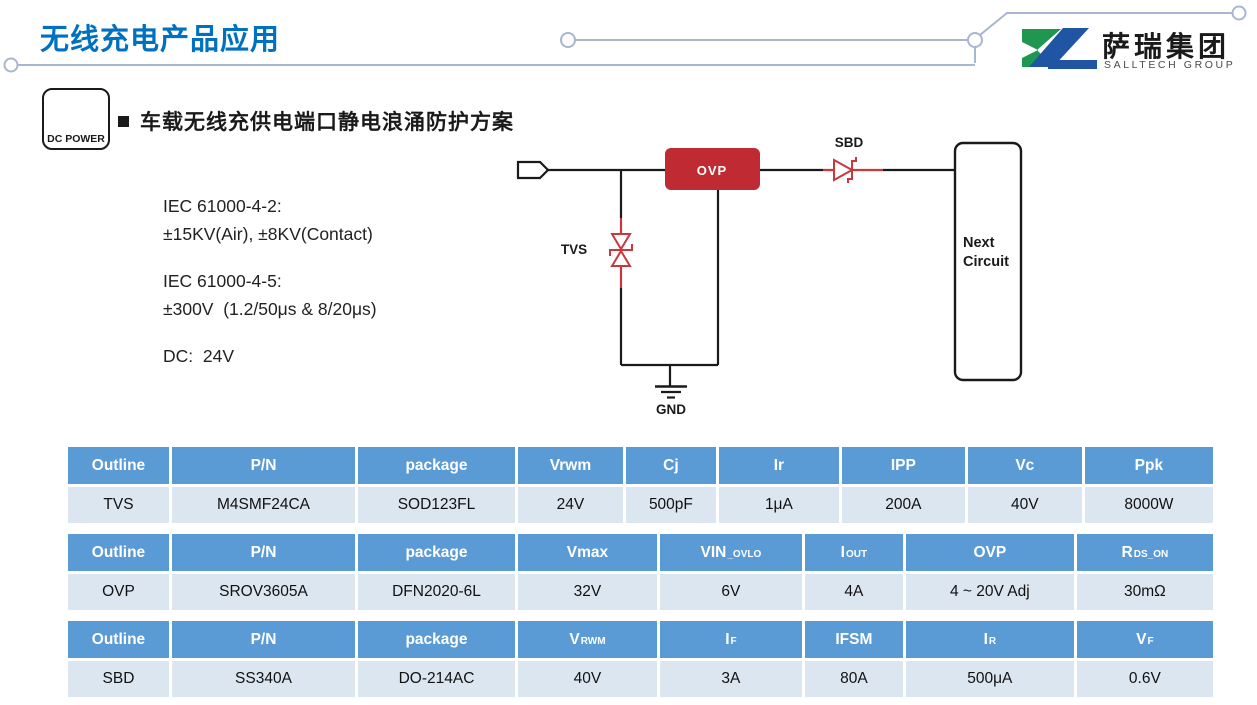 This screenshot has width=1257, height=705. What do you see at coordinates (574, 249) in the screenshot?
I see `tvs-label: TVS` at bounding box center [574, 249].